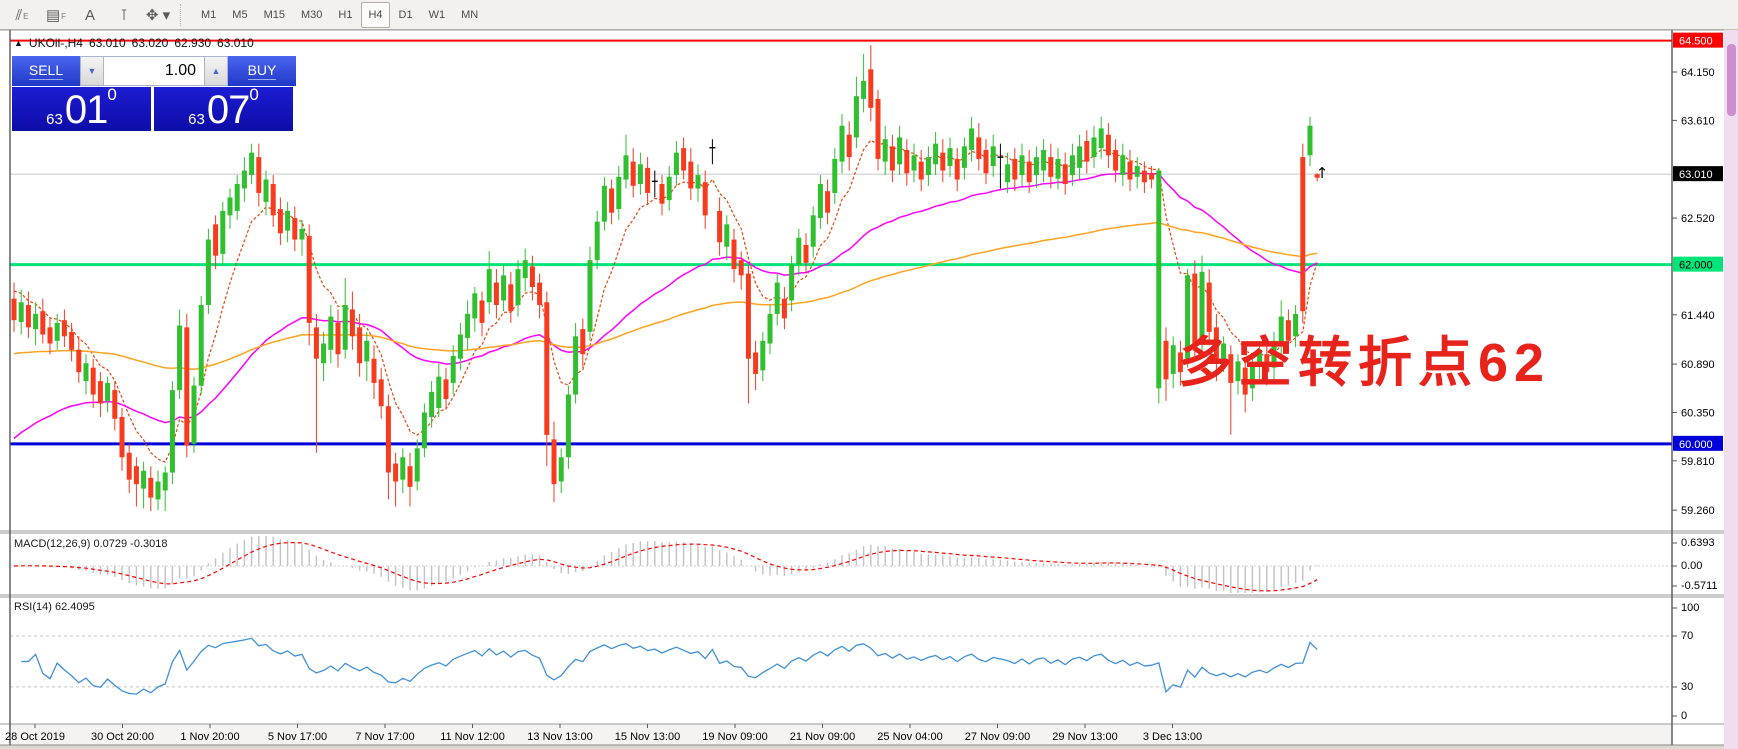 The width and height of the screenshot is (1738, 749). What do you see at coordinates (559, 737) in the screenshot?
I see `time-tick-label: 13 Nov 13:00` at bounding box center [559, 737].